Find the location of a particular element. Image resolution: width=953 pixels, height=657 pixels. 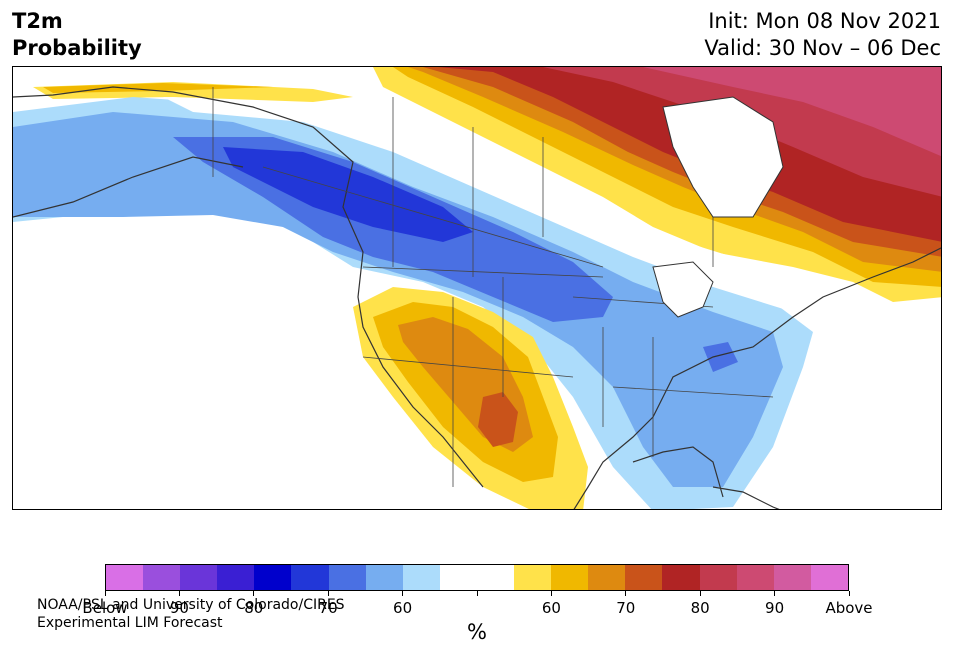

title-line-2: Probability is located at coordinates (77, 48).